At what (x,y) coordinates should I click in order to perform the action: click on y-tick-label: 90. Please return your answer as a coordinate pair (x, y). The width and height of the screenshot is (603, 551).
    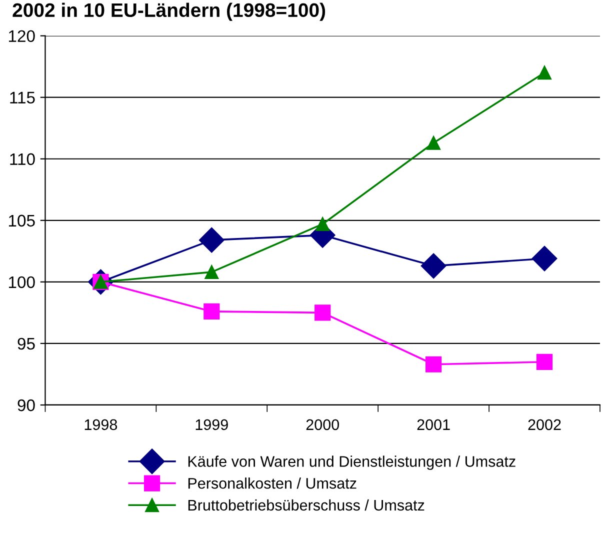
    Looking at the image, I should click on (26, 405).